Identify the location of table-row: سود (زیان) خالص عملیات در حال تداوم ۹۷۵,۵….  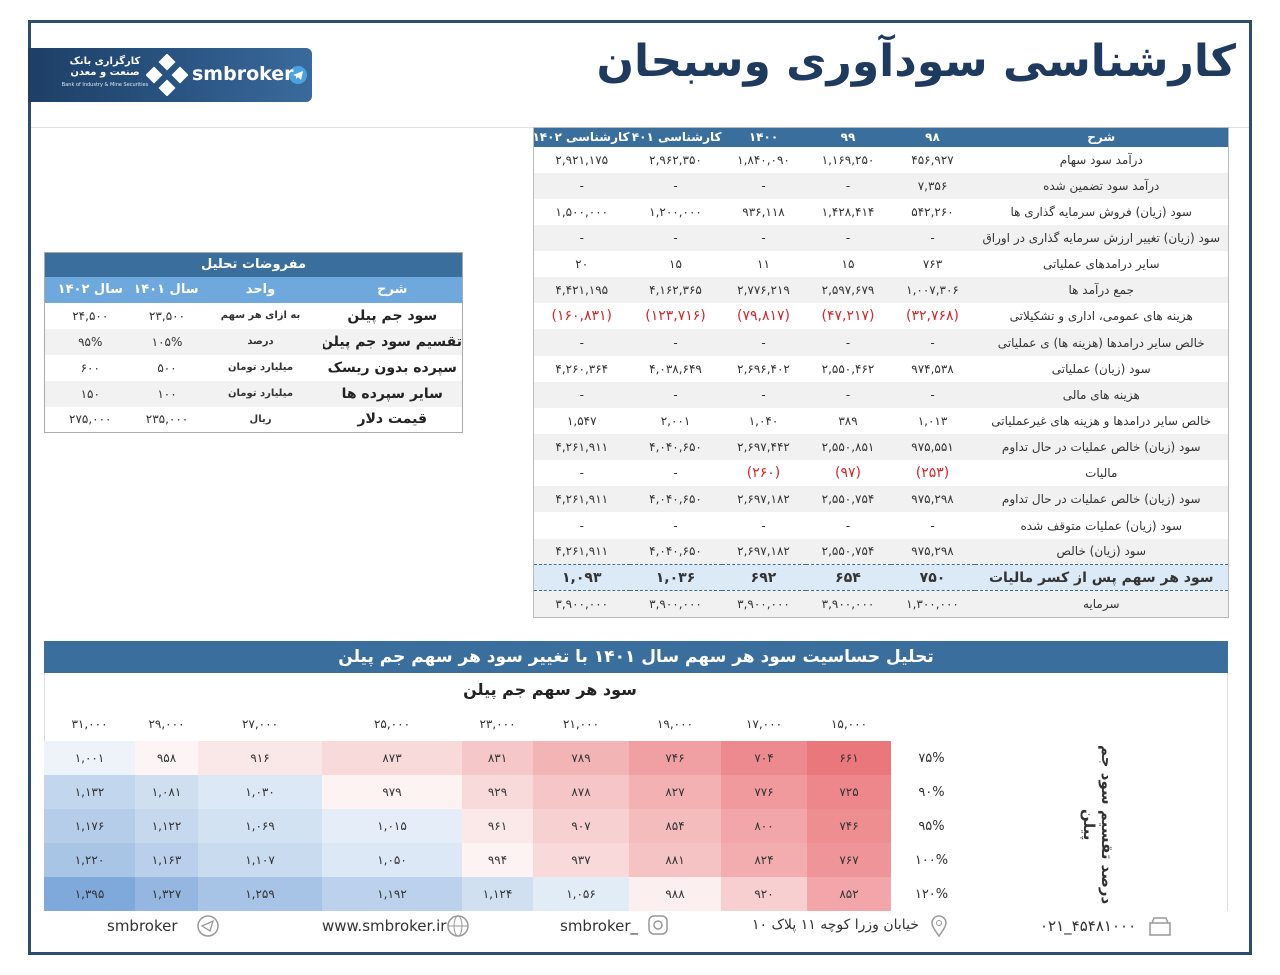
(881, 447).